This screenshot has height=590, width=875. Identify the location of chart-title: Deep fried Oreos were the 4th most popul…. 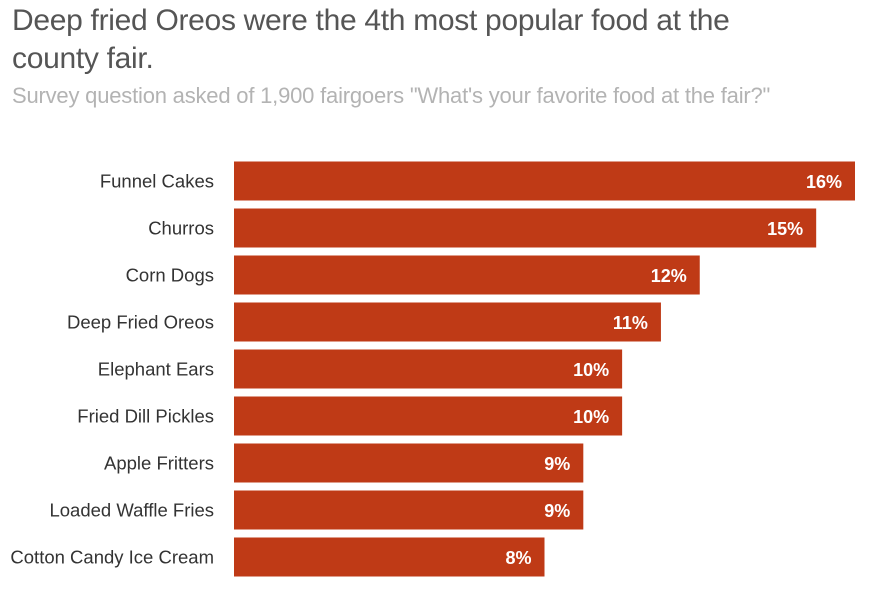
(371, 39).